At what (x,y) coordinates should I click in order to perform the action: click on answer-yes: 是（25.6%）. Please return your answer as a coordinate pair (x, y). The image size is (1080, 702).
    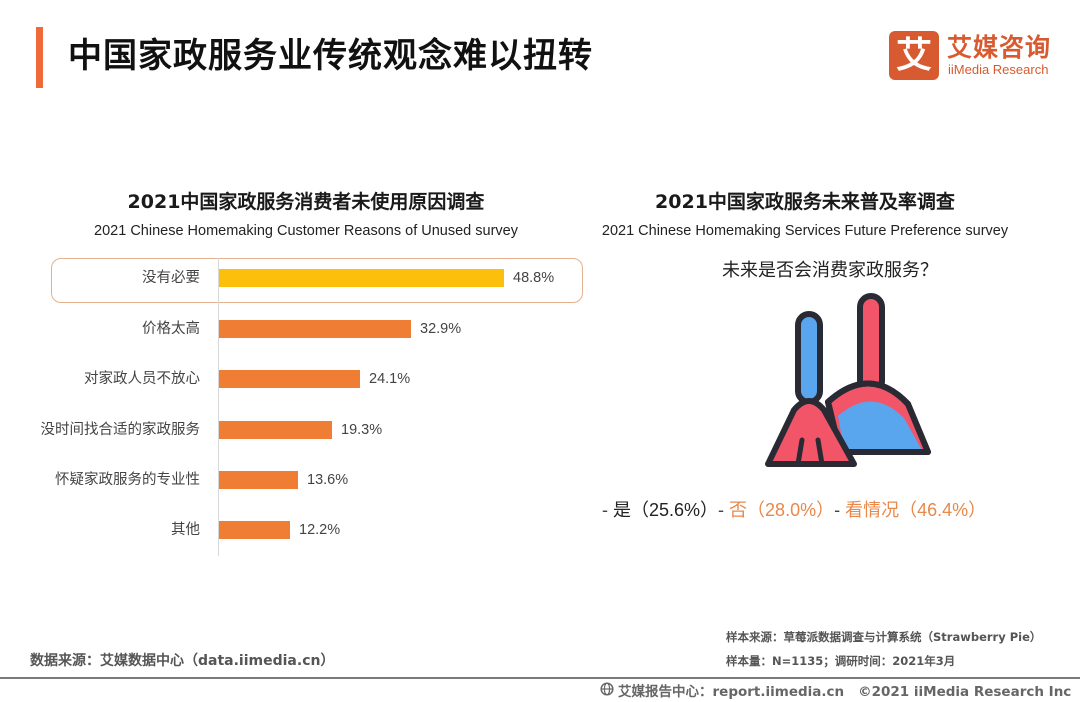
    Looking at the image, I should click on (666, 510).